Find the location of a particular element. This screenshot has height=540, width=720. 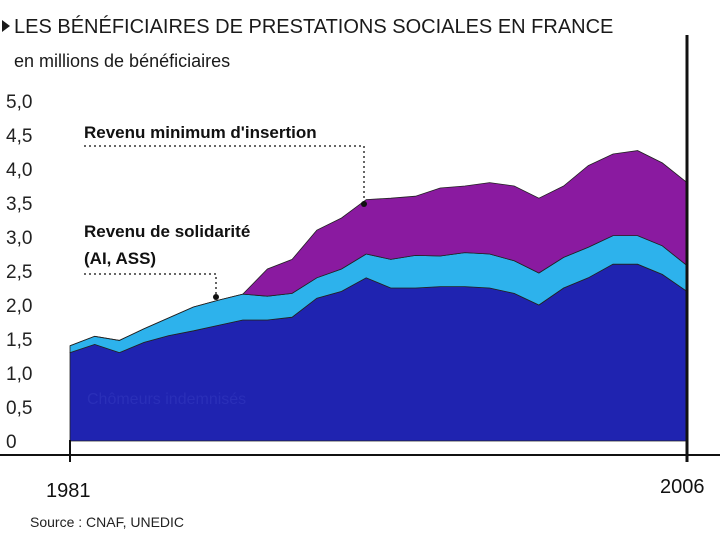

legend-label-solidarite-line1: Revenu de solidarité is located at coordinates (167, 231).